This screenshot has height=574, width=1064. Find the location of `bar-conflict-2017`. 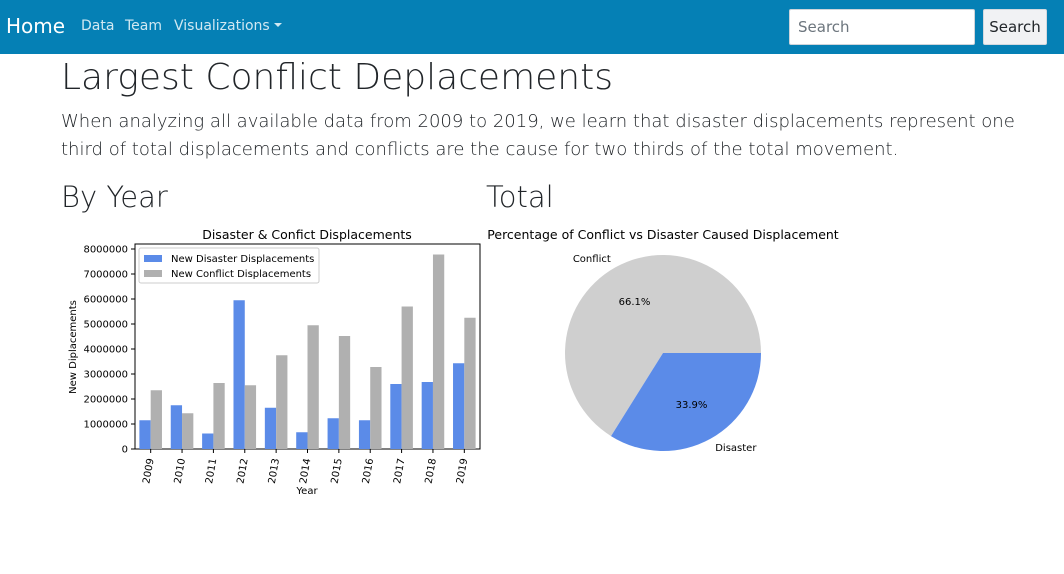

bar-conflict-2017 is located at coordinates (407, 377).